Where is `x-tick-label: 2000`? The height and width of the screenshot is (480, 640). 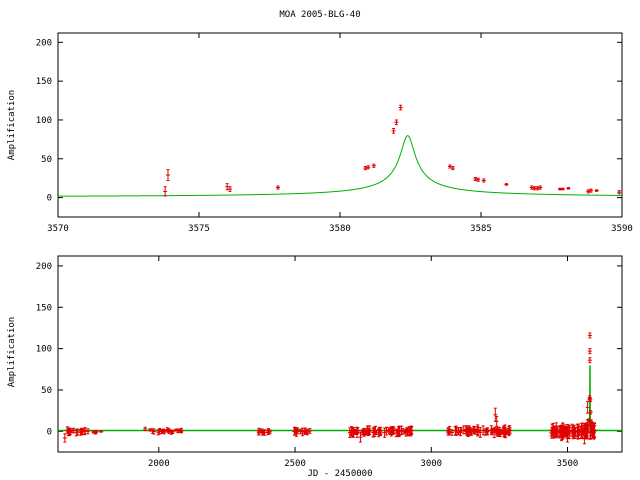 x-tick-label: 2000 is located at coordinates (159, 464).